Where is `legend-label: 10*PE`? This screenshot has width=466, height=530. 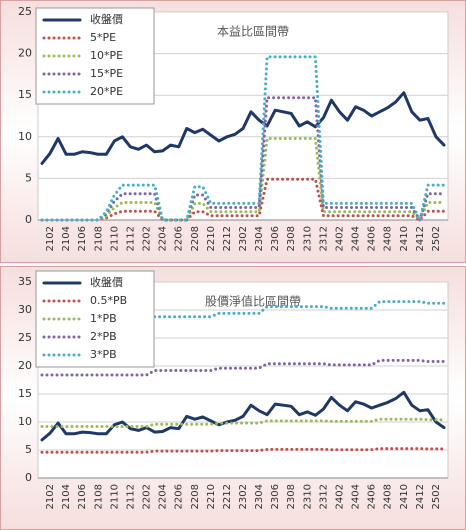
legend-label: 10*PE is located at coordinates (106, 55).